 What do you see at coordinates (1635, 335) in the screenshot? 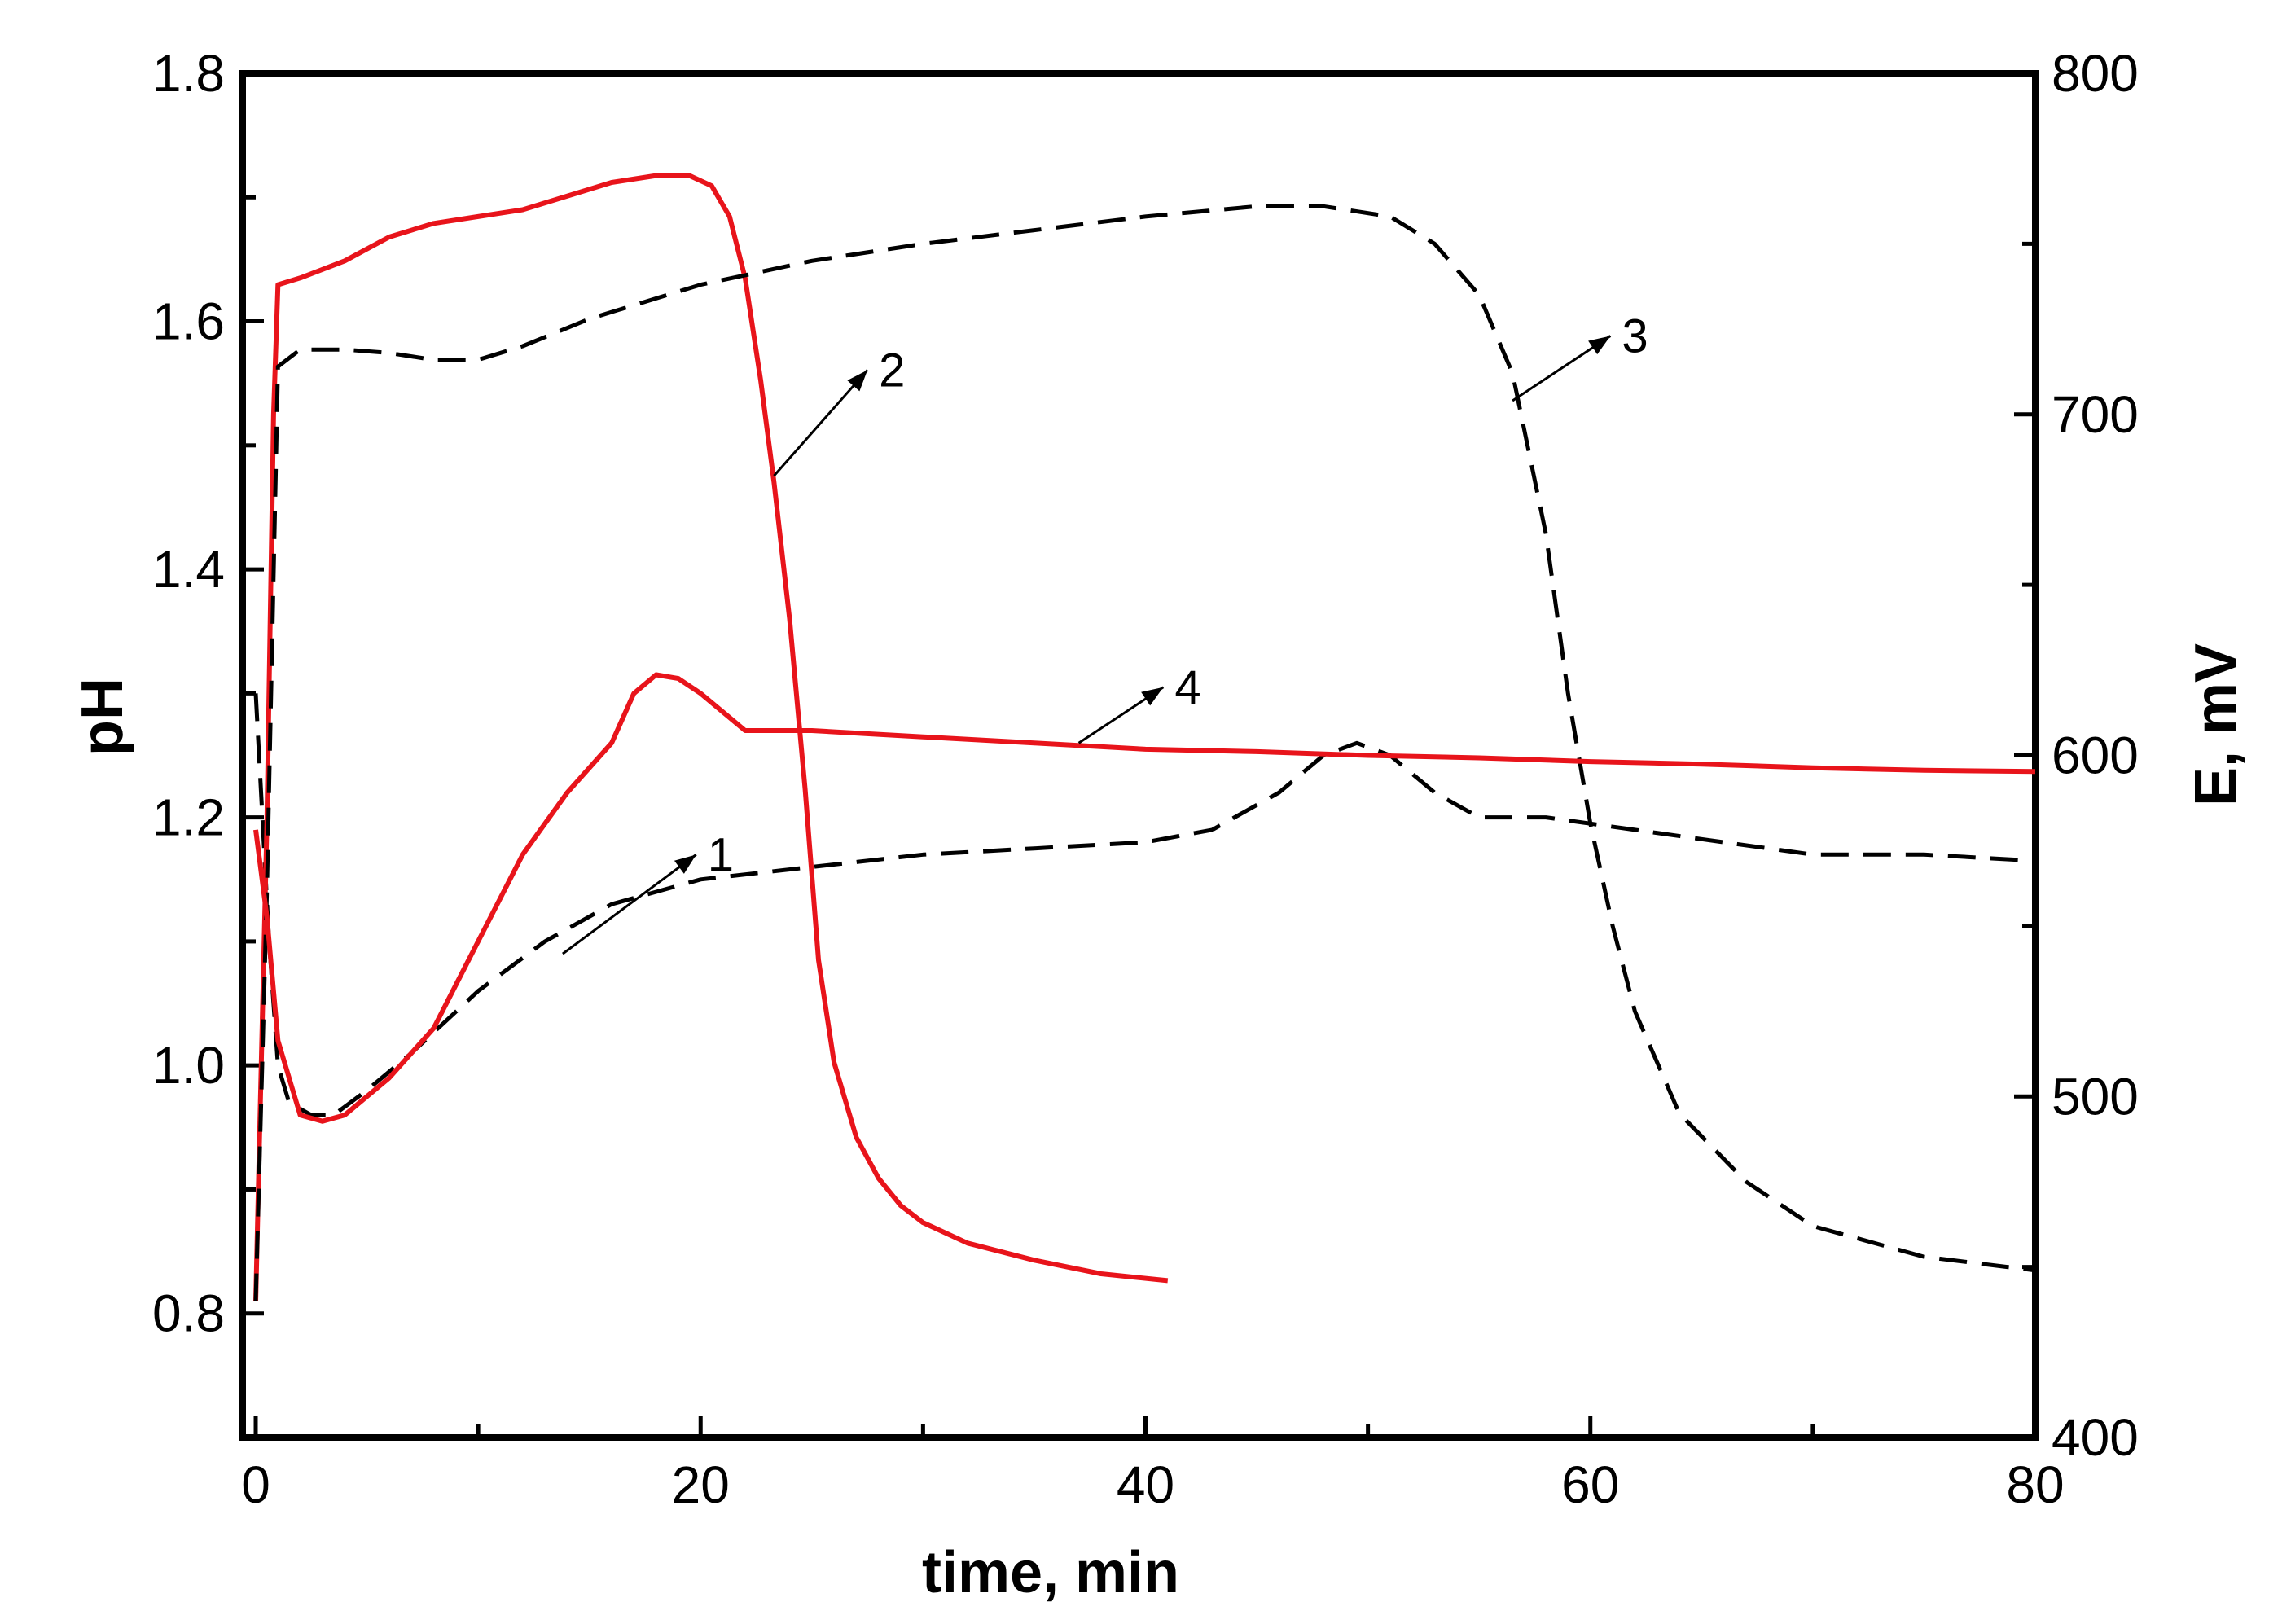
I see `curve-label-3: 3` at bounding box center [1635, 335].